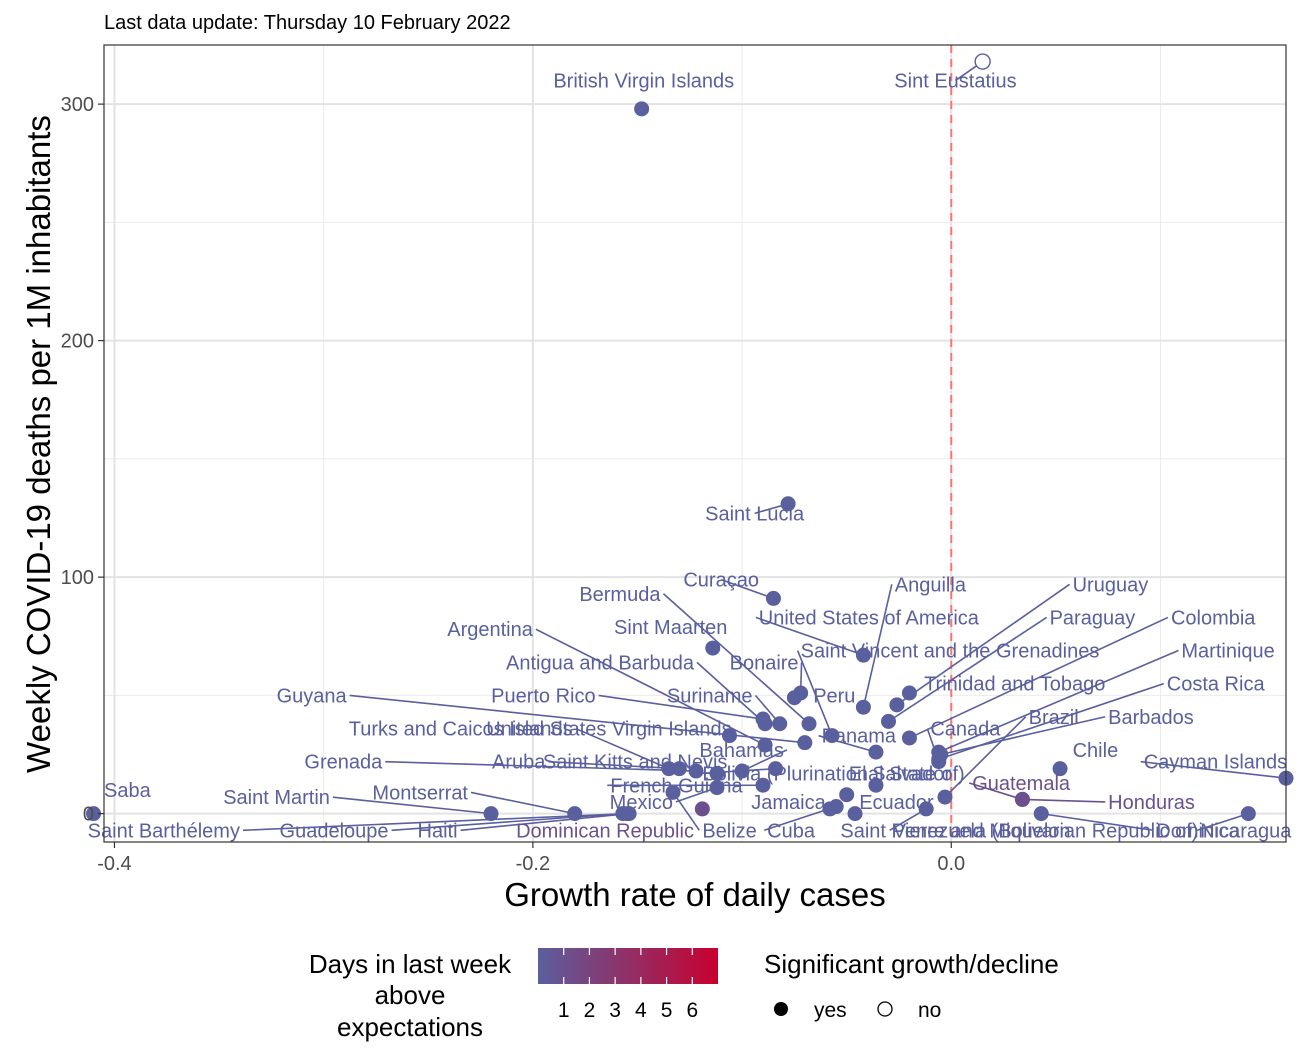  Describe the element at coordinates (773, 598) in the screenshot. I see `point-curacao` at that location.